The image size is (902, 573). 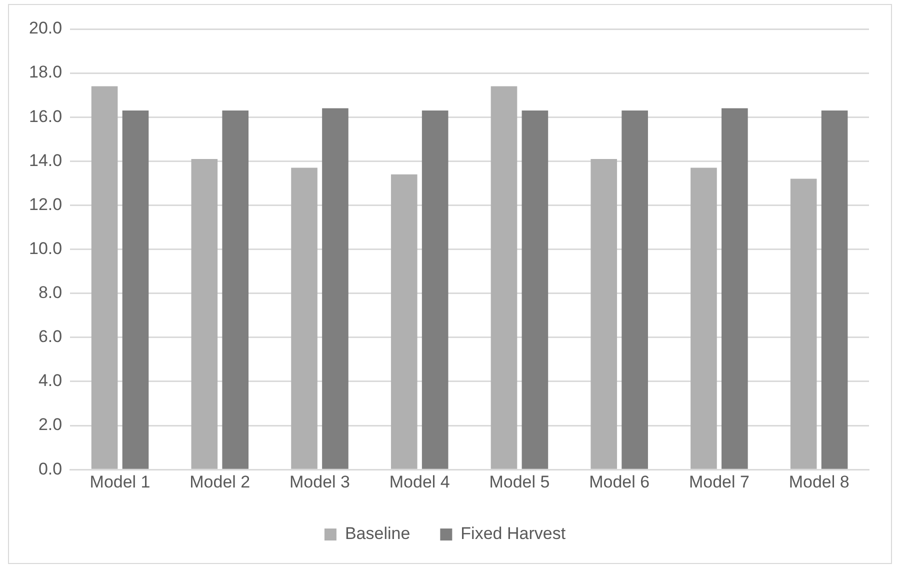 I want to click on y-tick-label: 10.0, so click(x=45, y=248).